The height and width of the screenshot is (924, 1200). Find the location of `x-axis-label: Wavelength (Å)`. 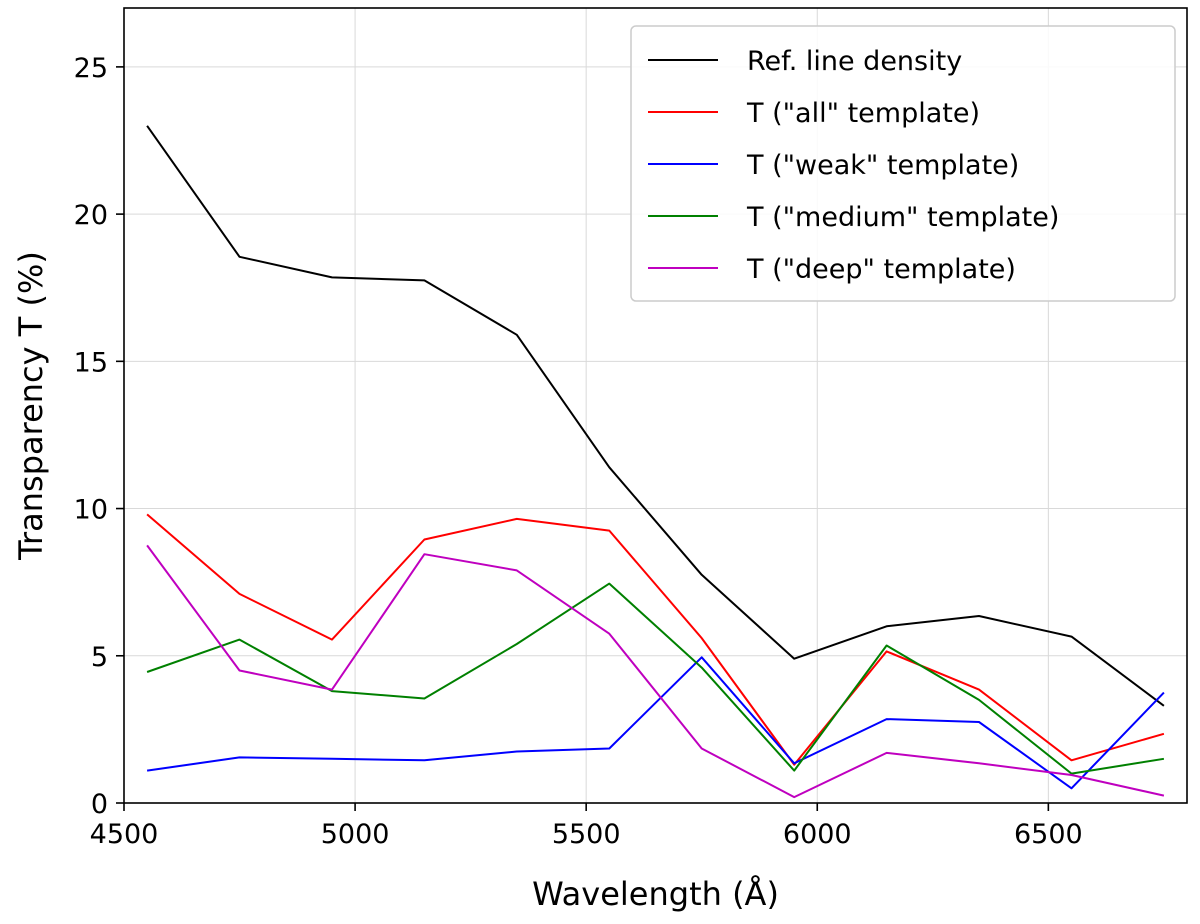

x-axis-label: Wavelength (Å) is located at coordinates (655, 894).